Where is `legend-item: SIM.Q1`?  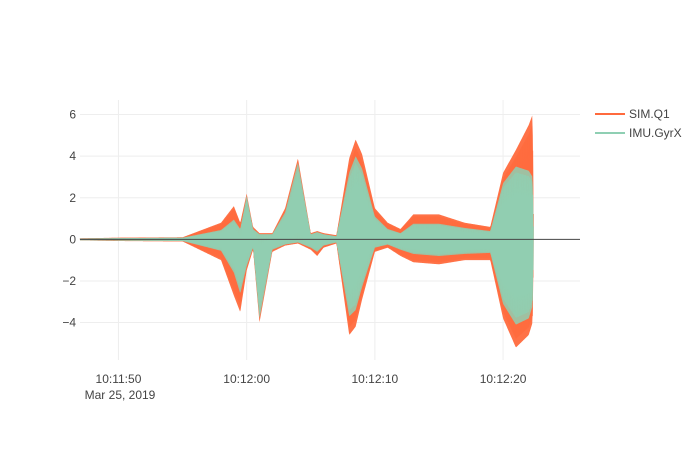
legend-item: SIM.Q1 is located at coordinates (632, 114).